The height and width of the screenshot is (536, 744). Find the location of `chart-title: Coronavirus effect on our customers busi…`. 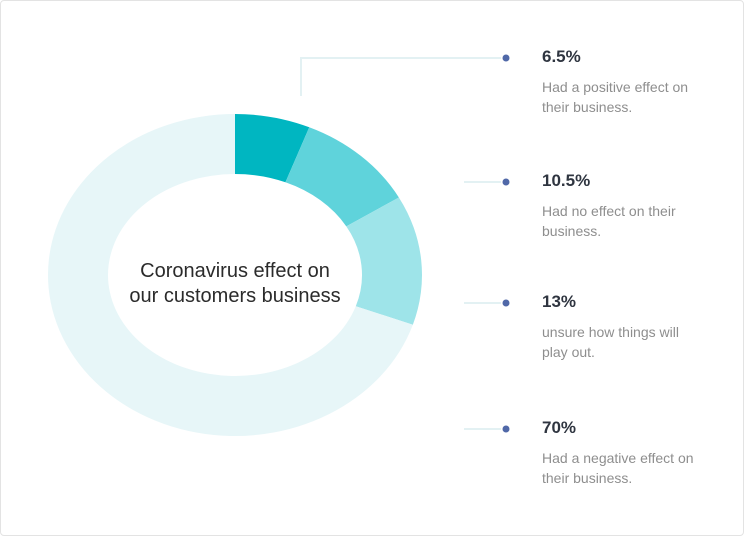

chart-title: Coronavirus effect on our customers busi… is located at coordinates (235, 283).